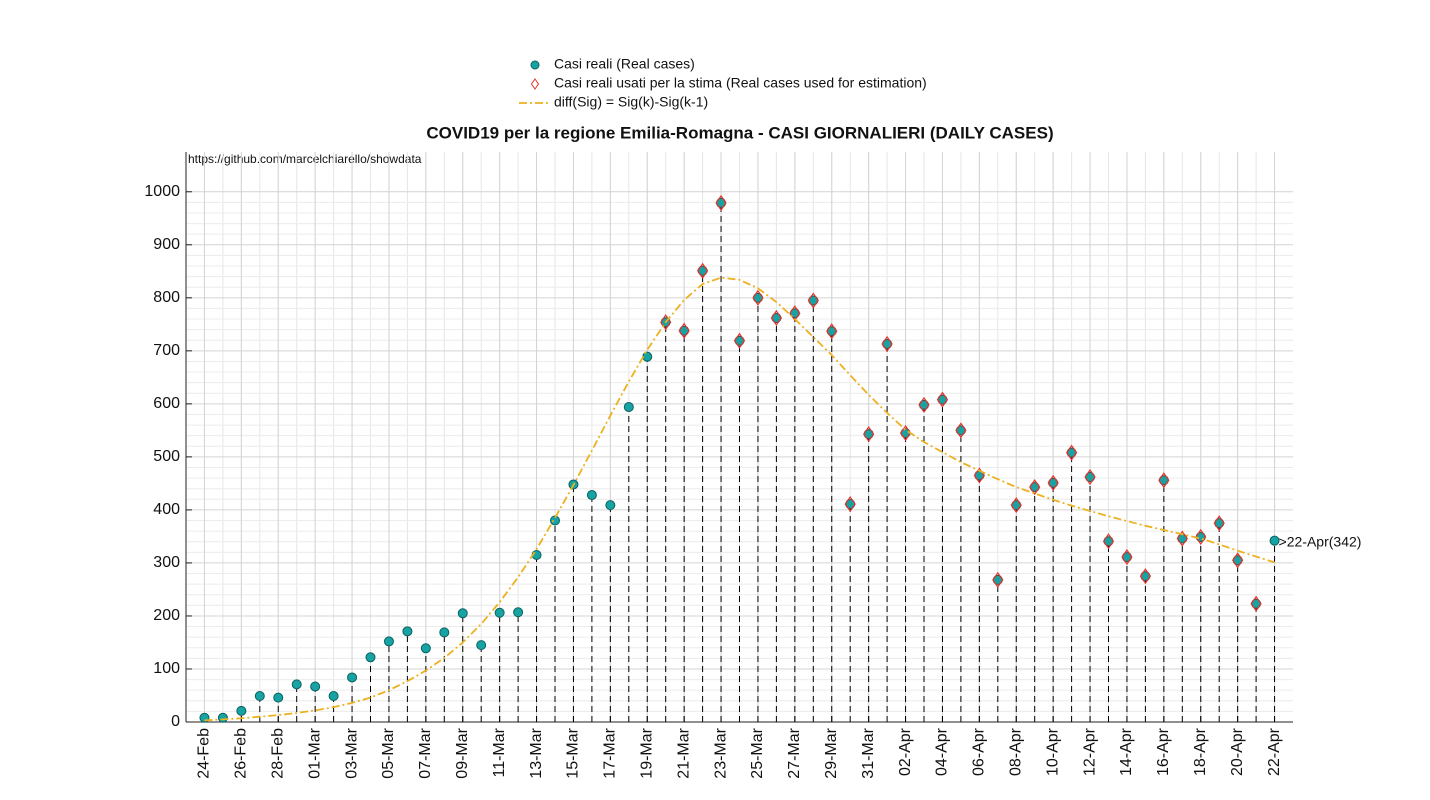 This screenshot has height=800, width=1430. Describe the element at coordinates (631, 102) in the screenshot. I see `legend-label: diff(Sig) = Sig(k)-Sig(k-1)` at that location.